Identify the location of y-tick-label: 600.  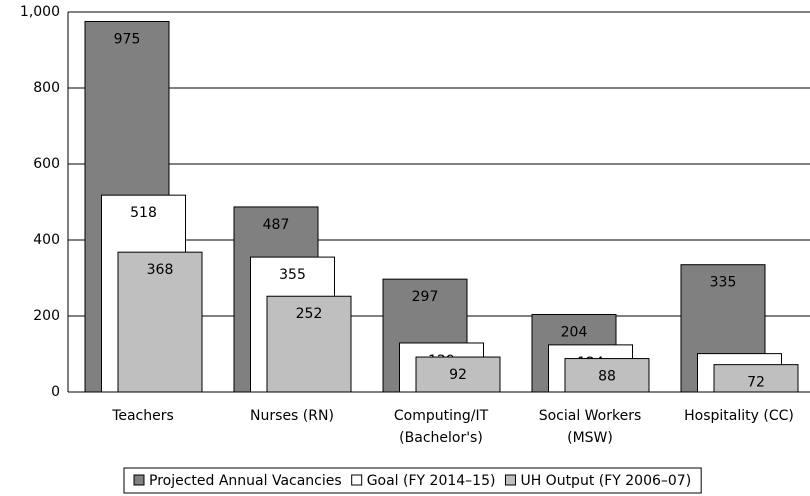
(46, 164).